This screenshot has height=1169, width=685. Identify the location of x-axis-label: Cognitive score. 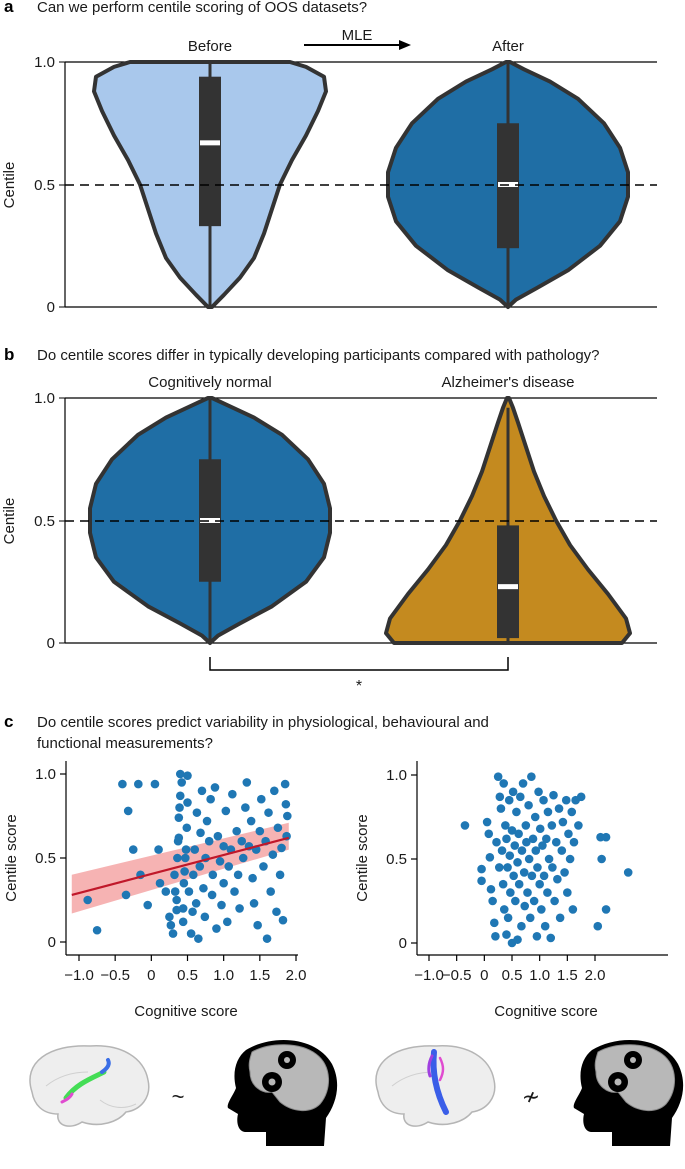
(545, 1011).